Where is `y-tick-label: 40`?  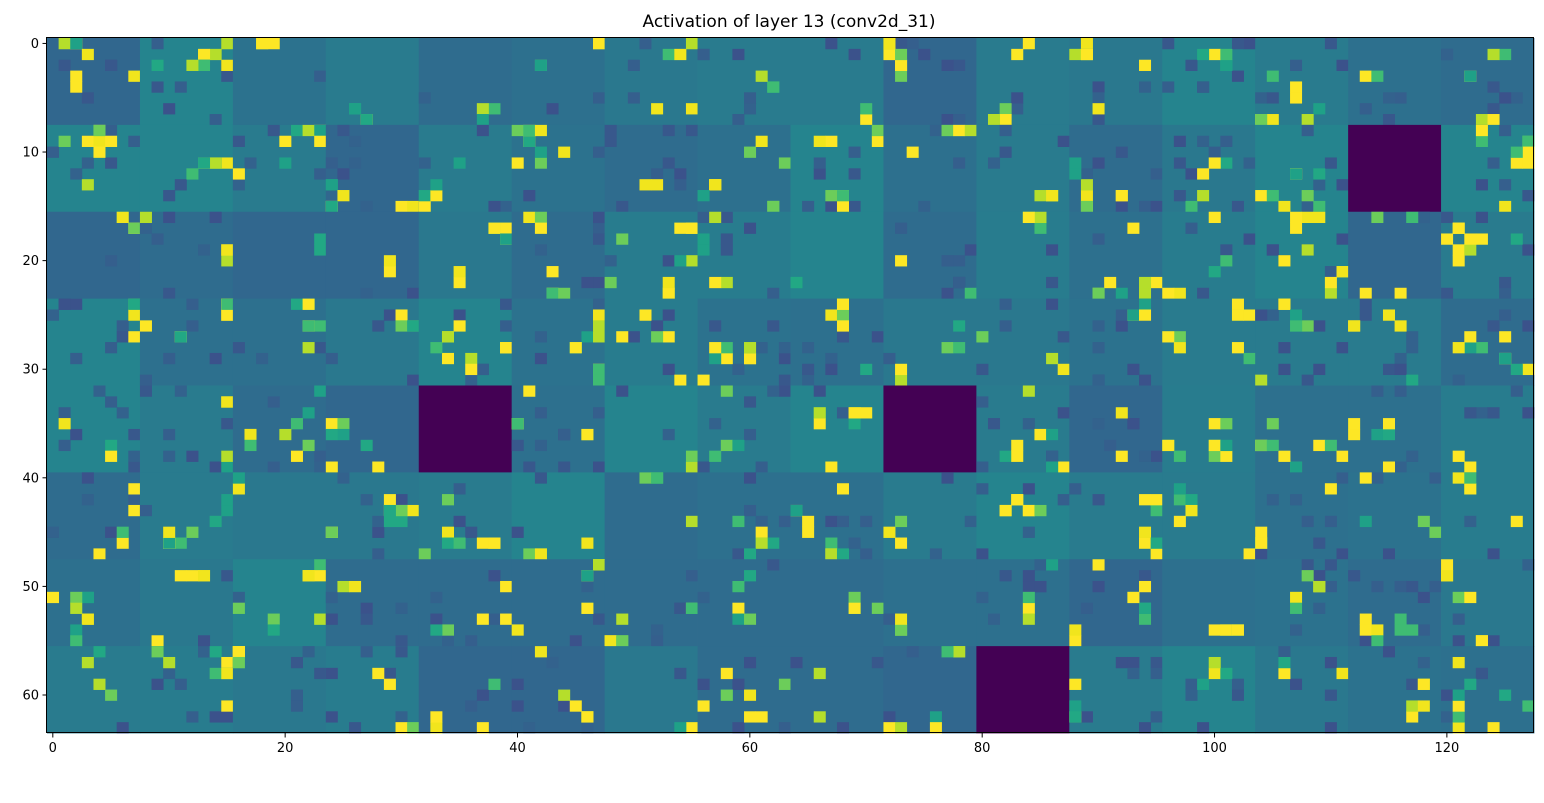
y-tick-label: 40 is located at coordinates (30, 478).